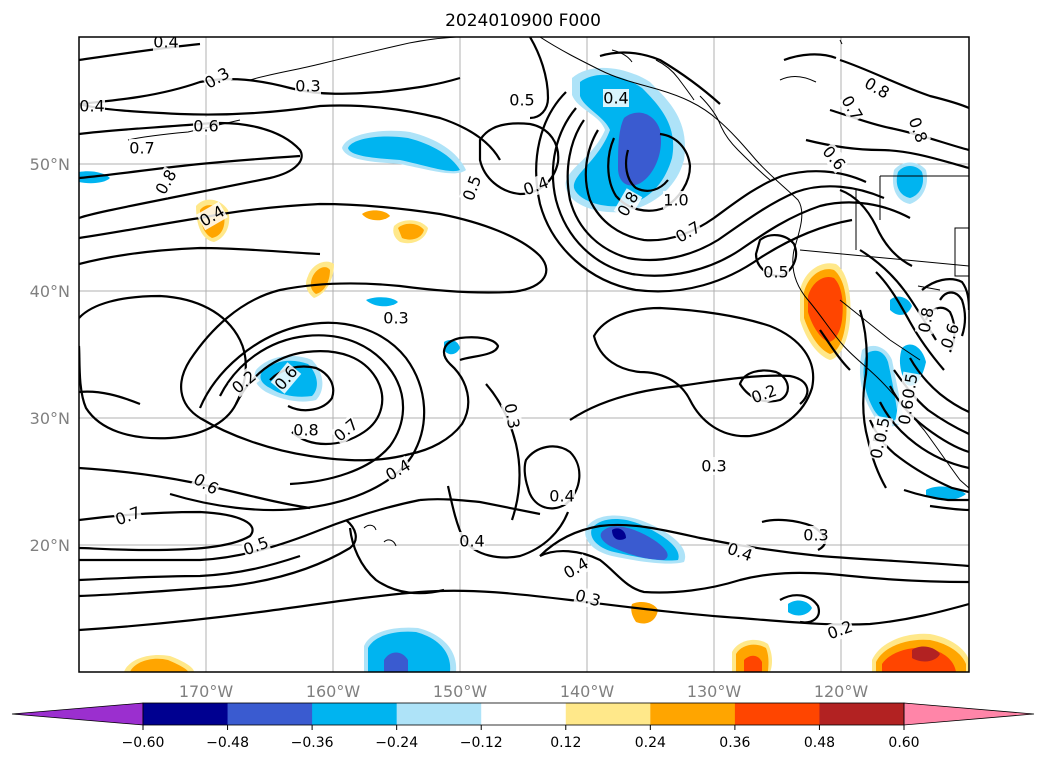  I want to click on lon-label: 150°W, so click(460, 691).